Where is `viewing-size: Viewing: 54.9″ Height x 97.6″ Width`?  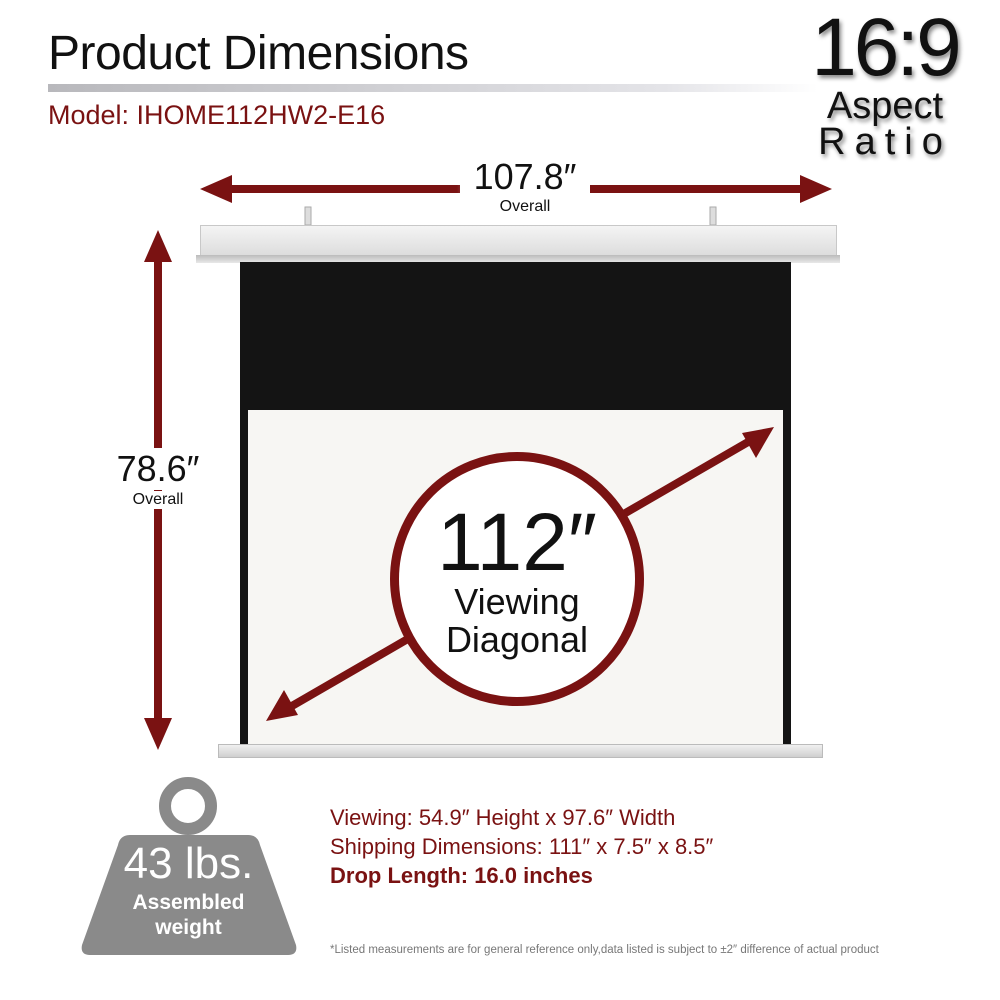 viewing-size: Viewing: 54.9″ Height x 97.6″ Width is located at coordinates (503, 817).